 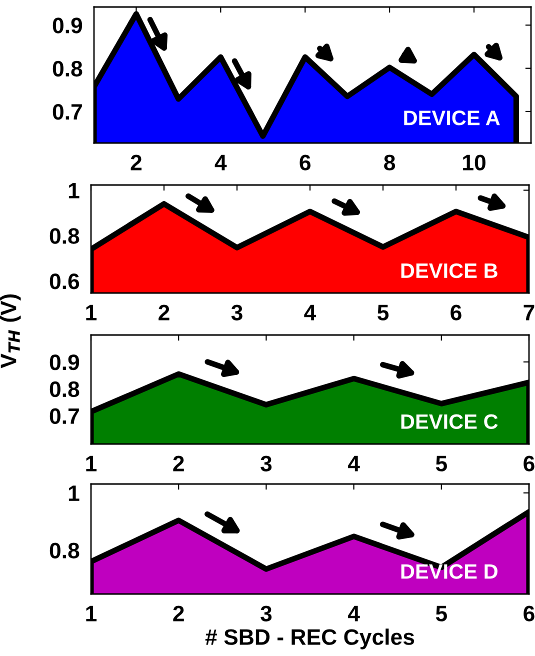 What do you see at coordinates (449, 270) in the screenshot?
I see `annotation: DEVICE B` at bounding box center [449, 270].